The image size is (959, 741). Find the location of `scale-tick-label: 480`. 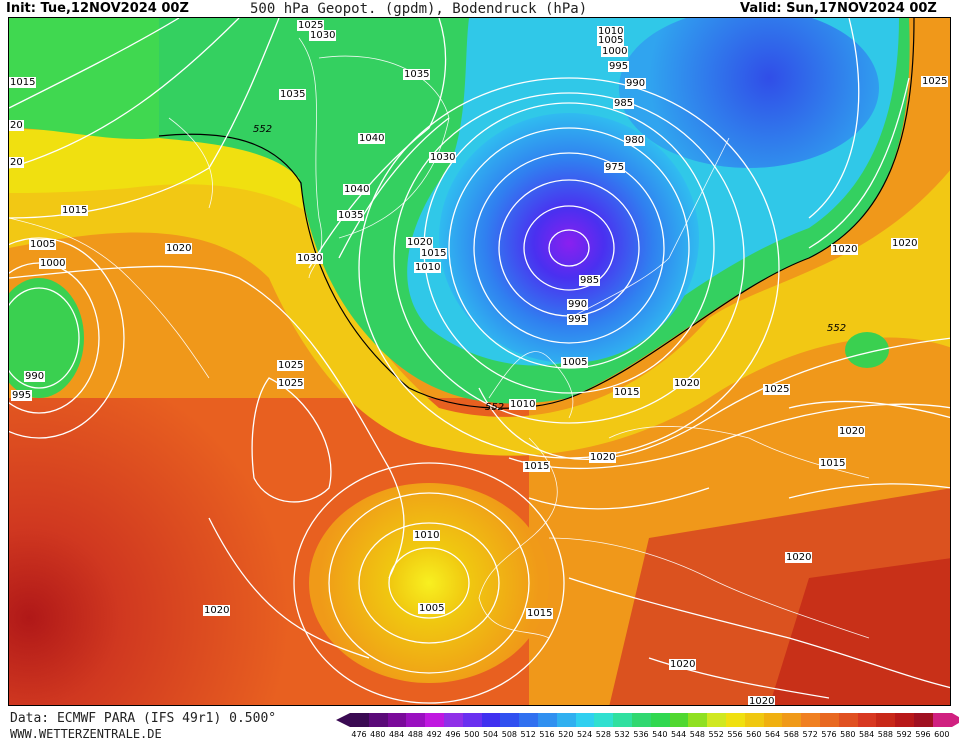

scale-tick-label: 480 is located at coordinates (378, 734).